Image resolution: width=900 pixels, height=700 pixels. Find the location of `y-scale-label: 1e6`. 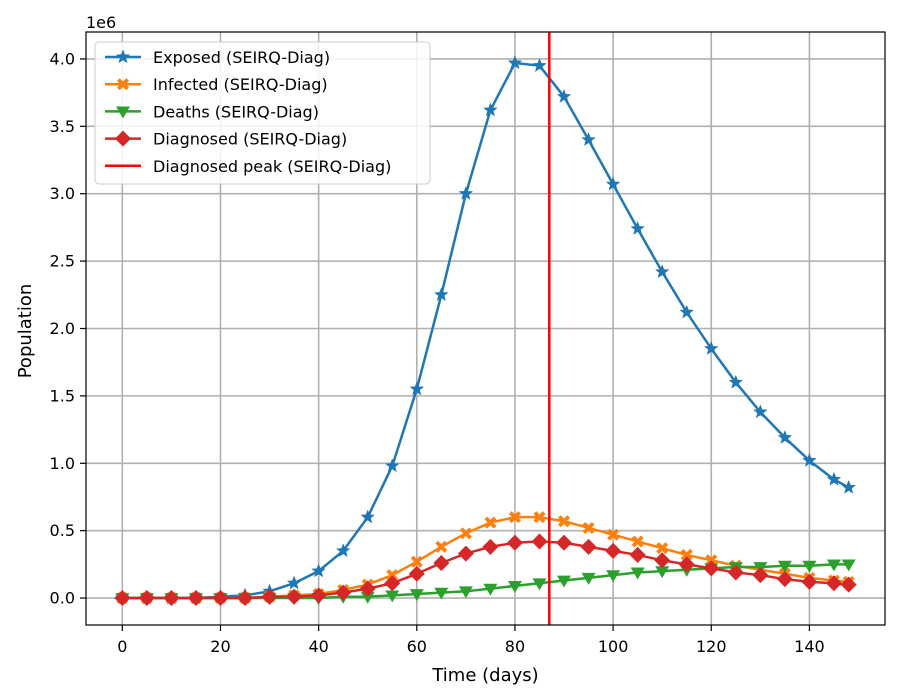

y-scale-label: 1e6 is located at coordinates (101, 22).